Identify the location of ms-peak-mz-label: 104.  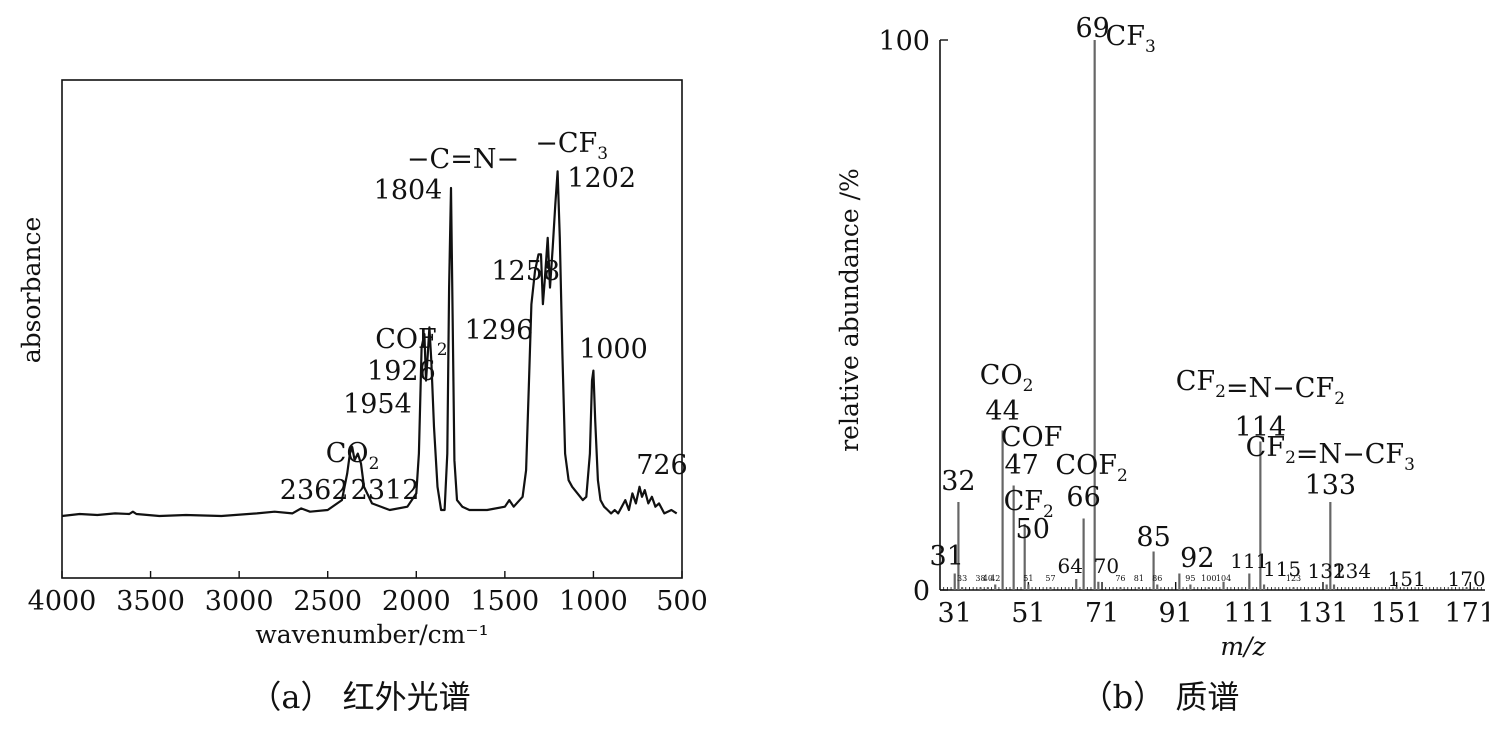
(1223, 578).